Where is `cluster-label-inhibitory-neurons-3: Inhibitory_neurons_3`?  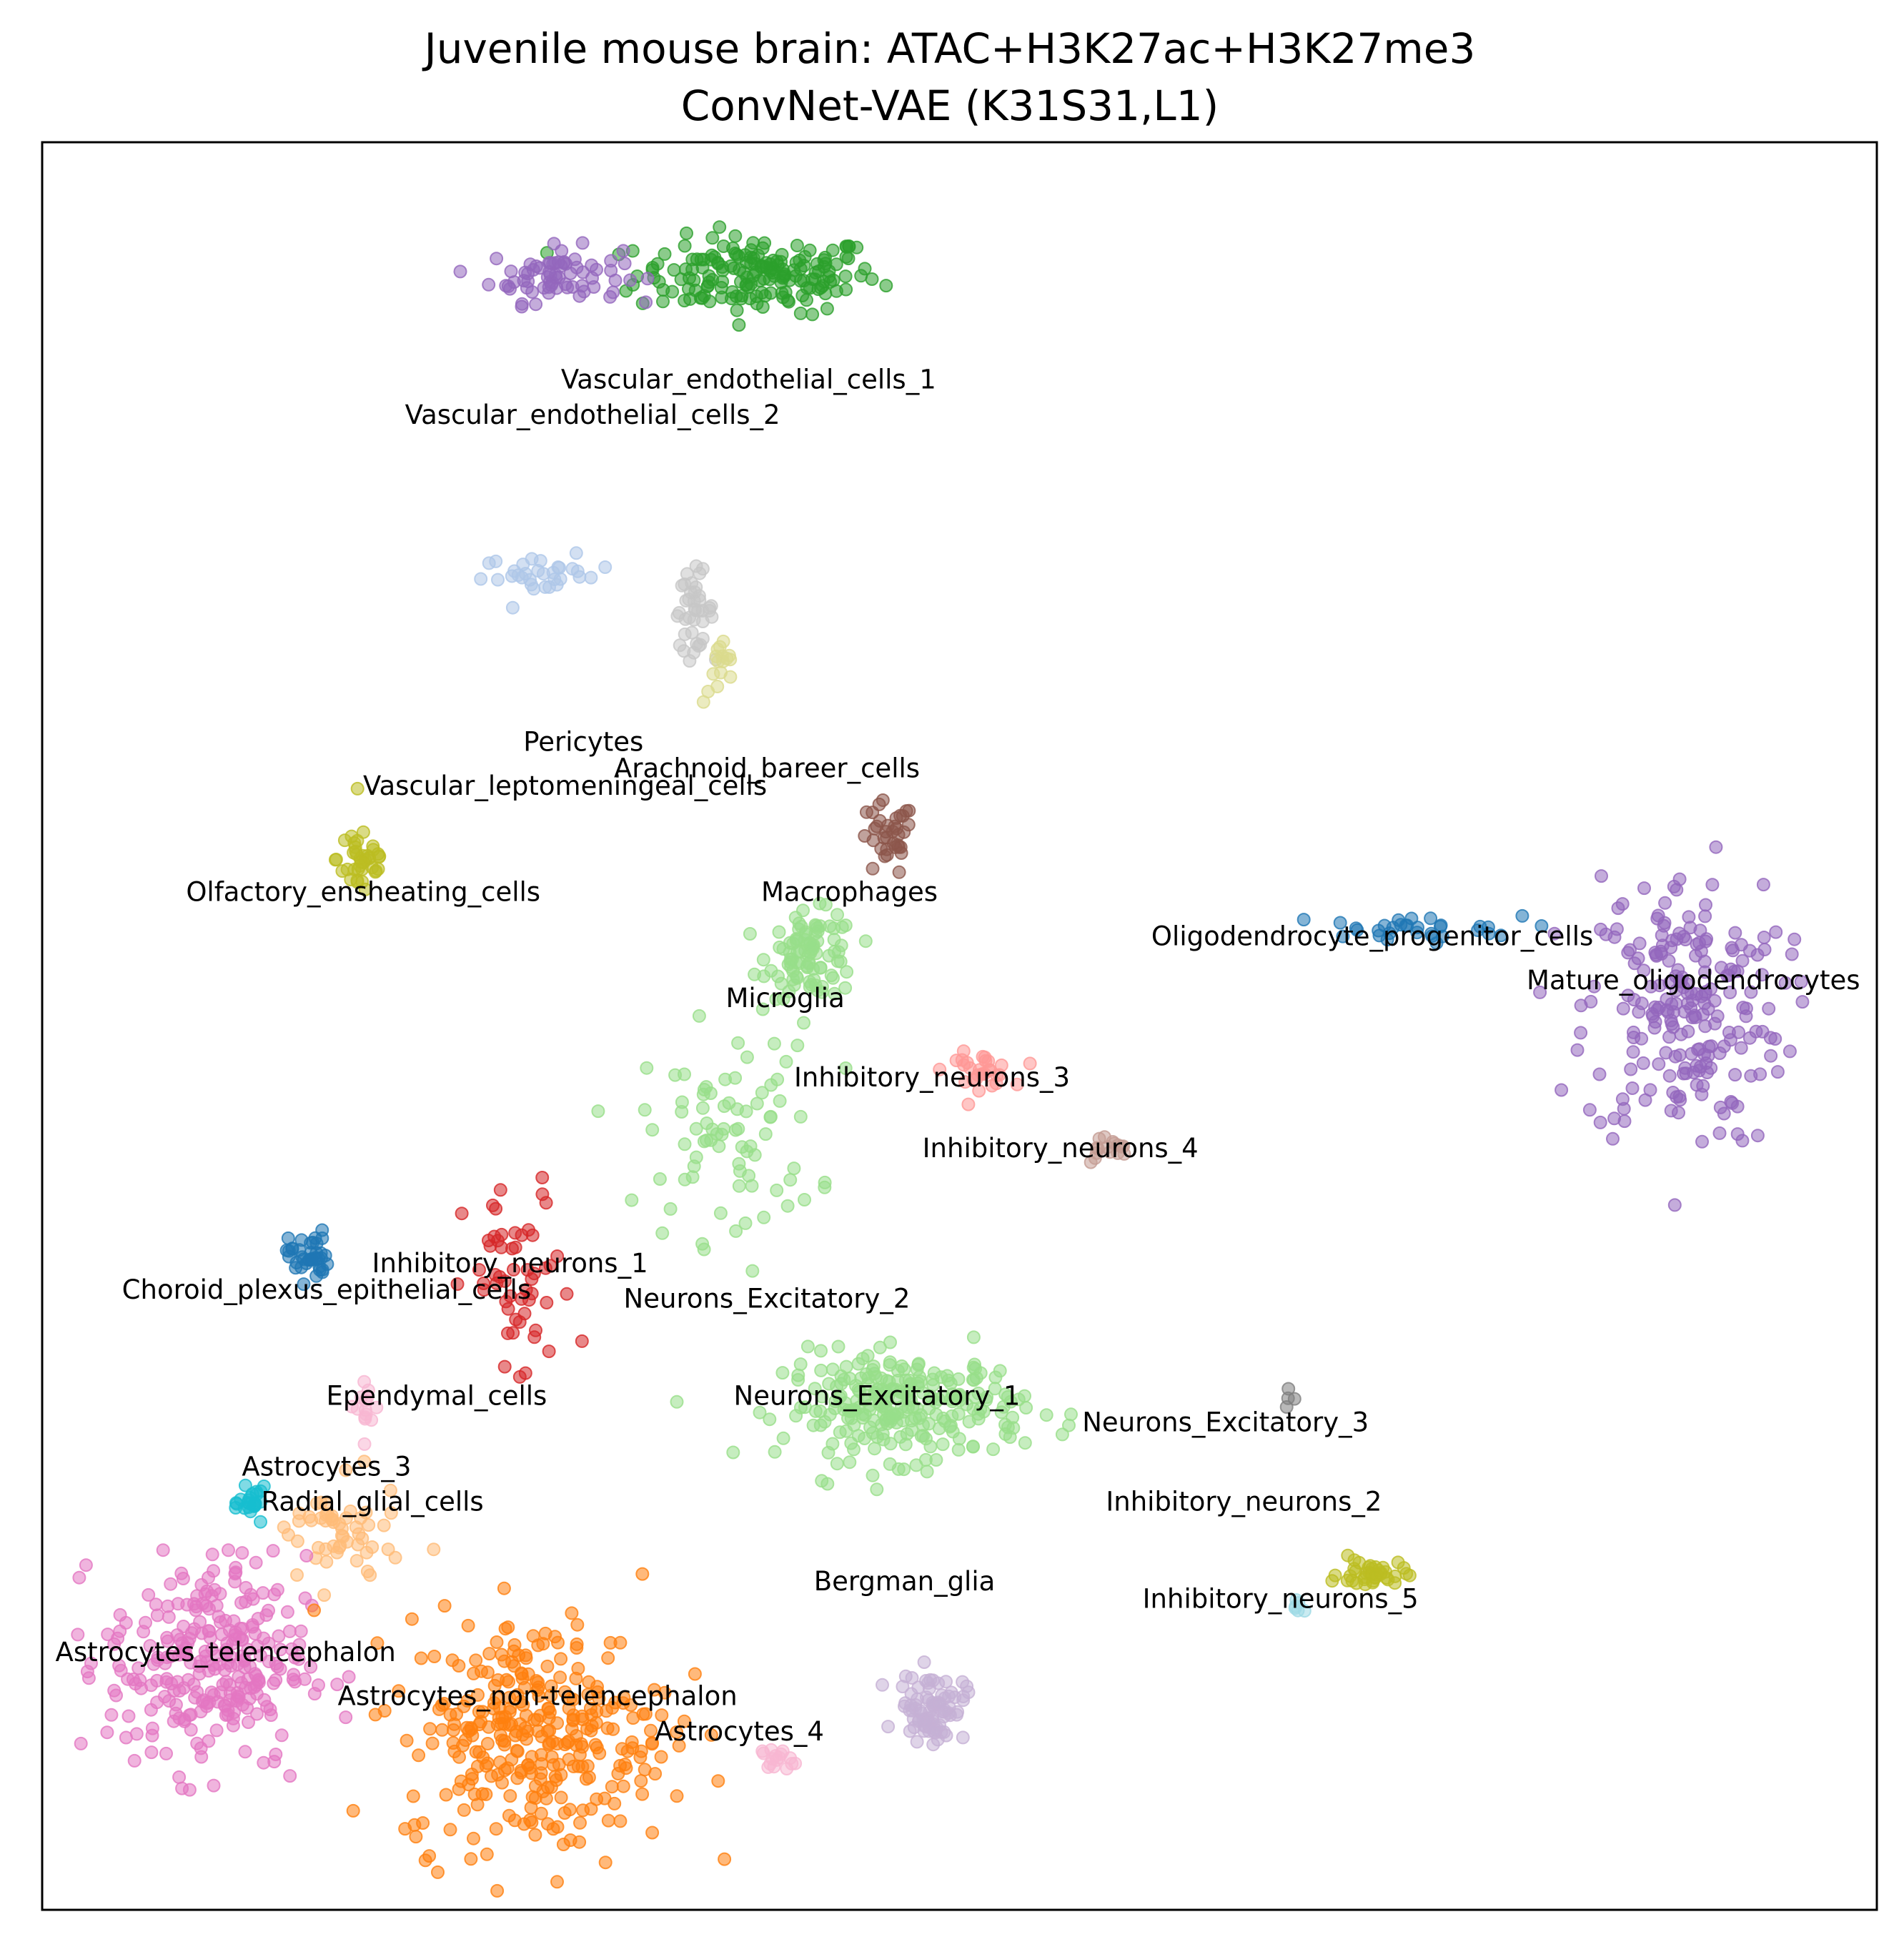
cluster-label-inhibitory-neurons-3: Inhibitory_neurons_3 is located at coordinates (932, 1077).